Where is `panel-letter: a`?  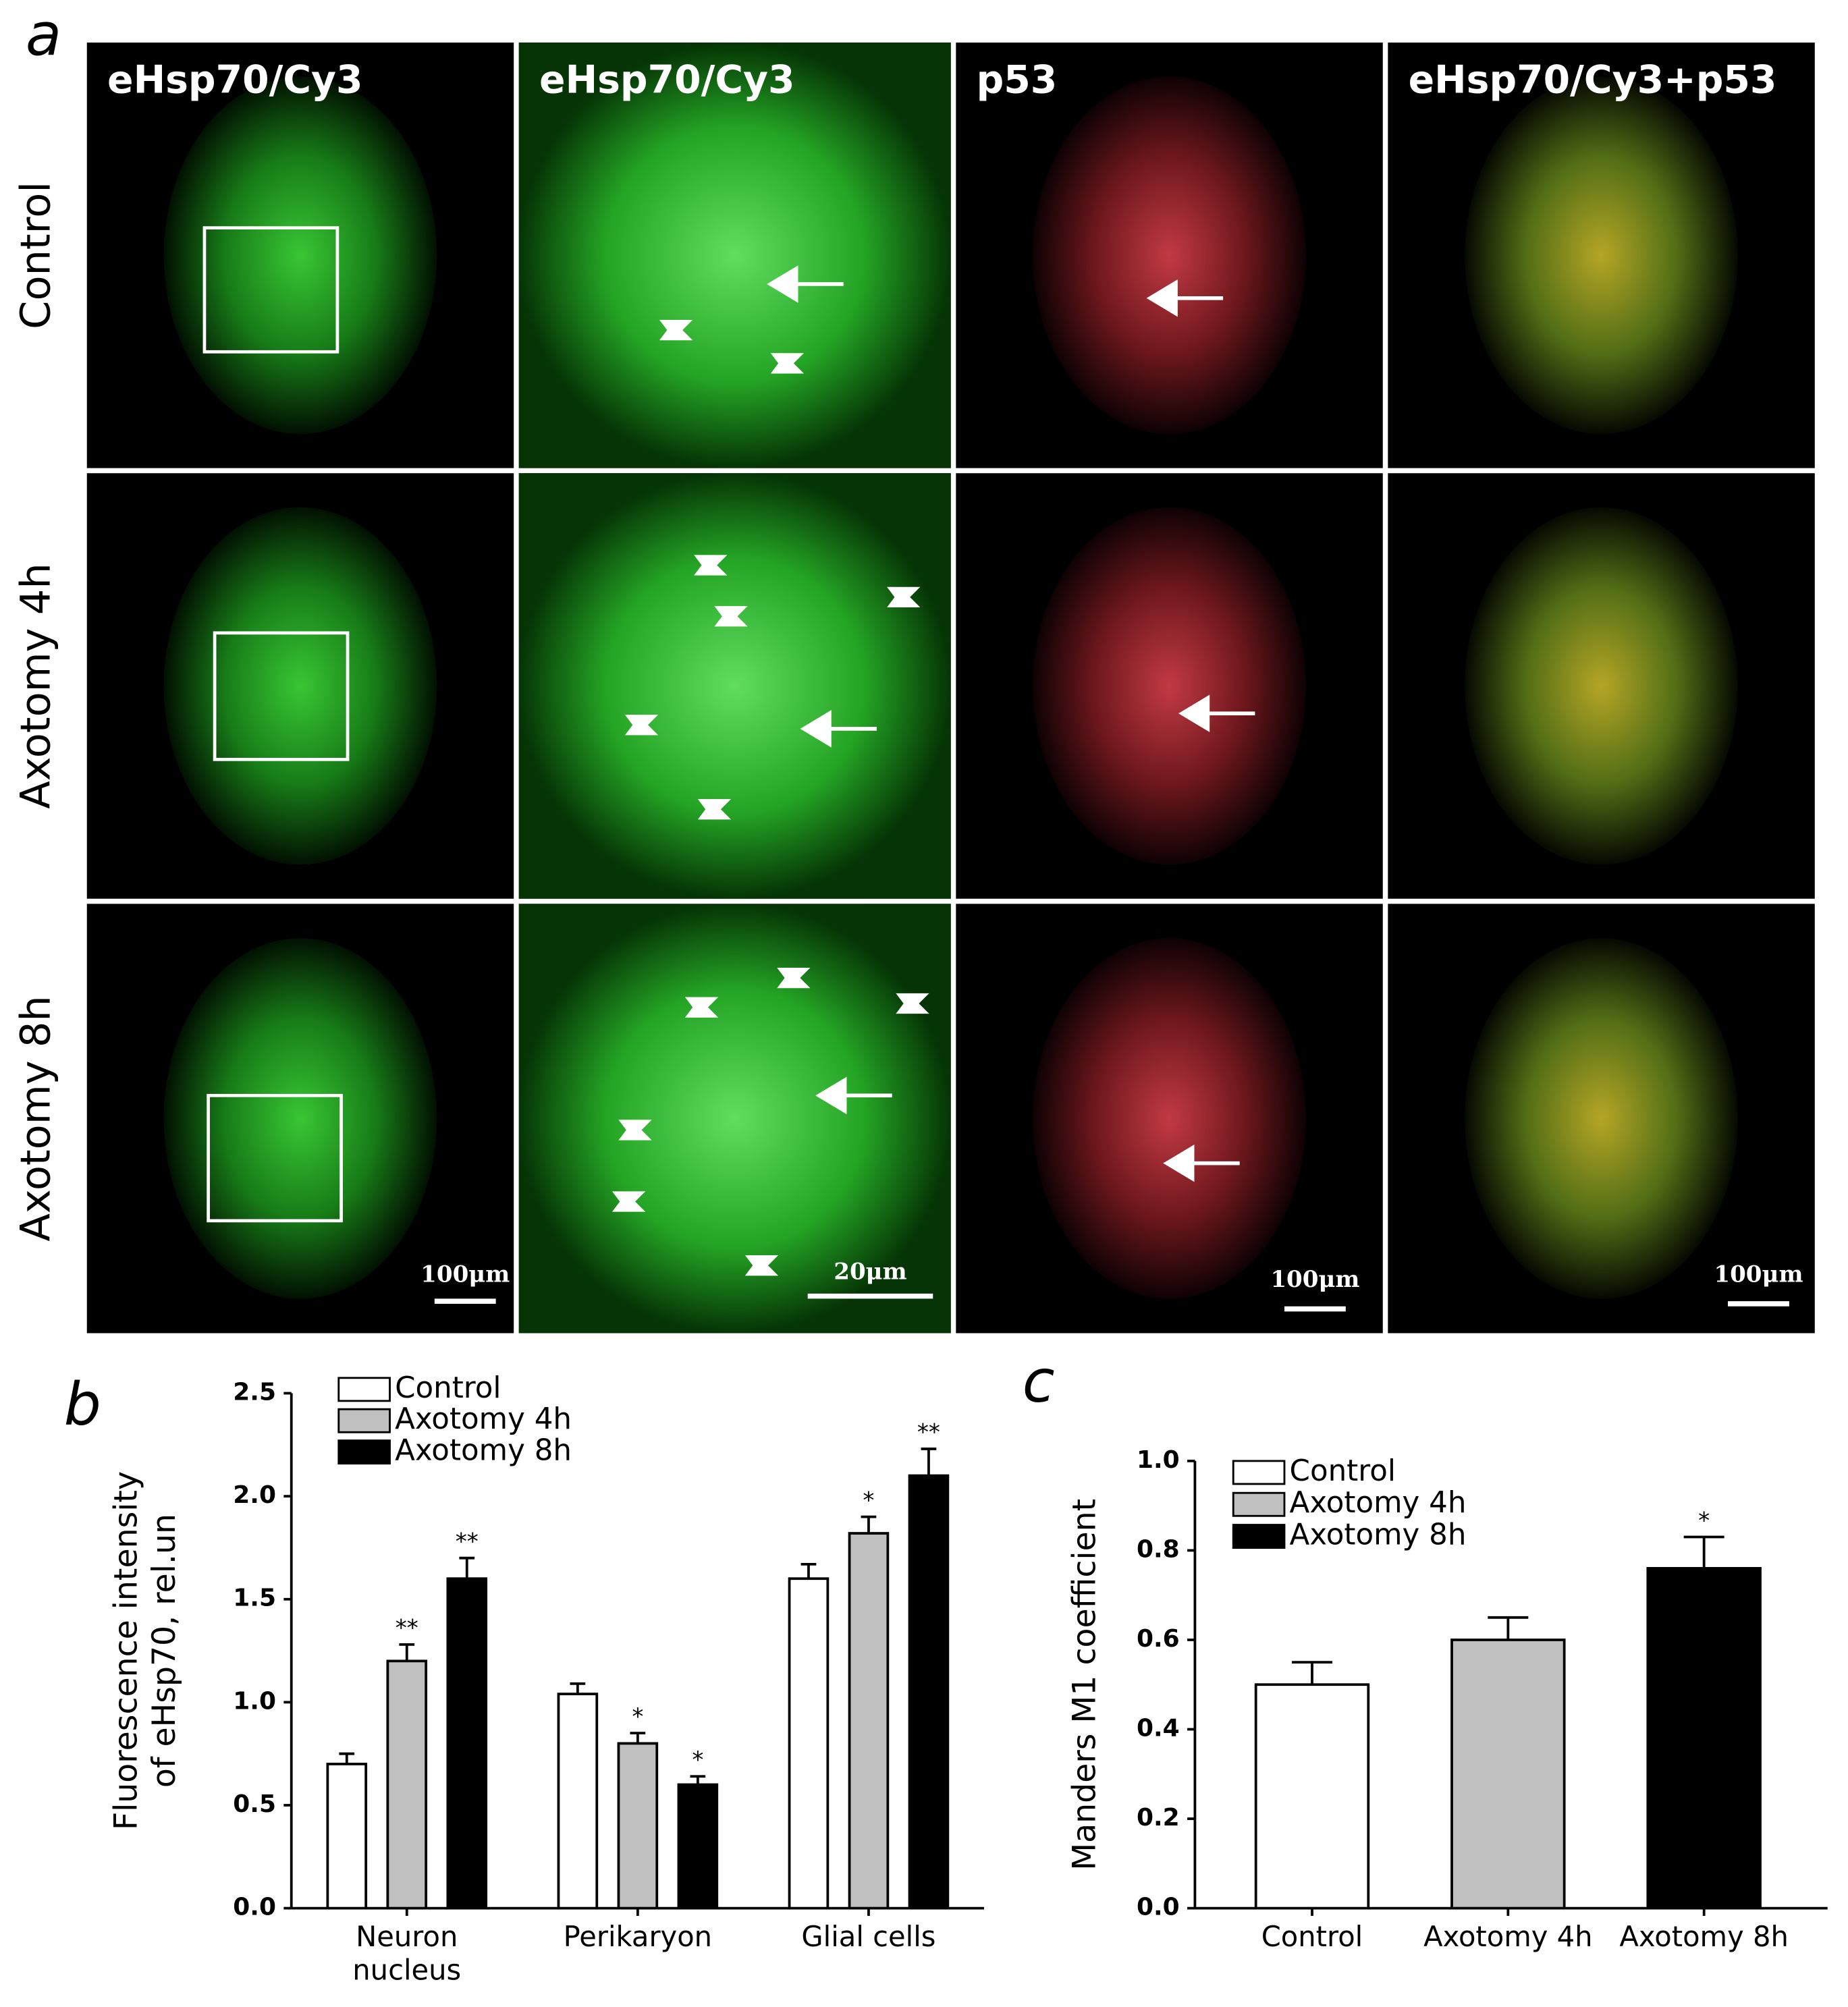 panel-letter: a is located at coordinates (43, 34).